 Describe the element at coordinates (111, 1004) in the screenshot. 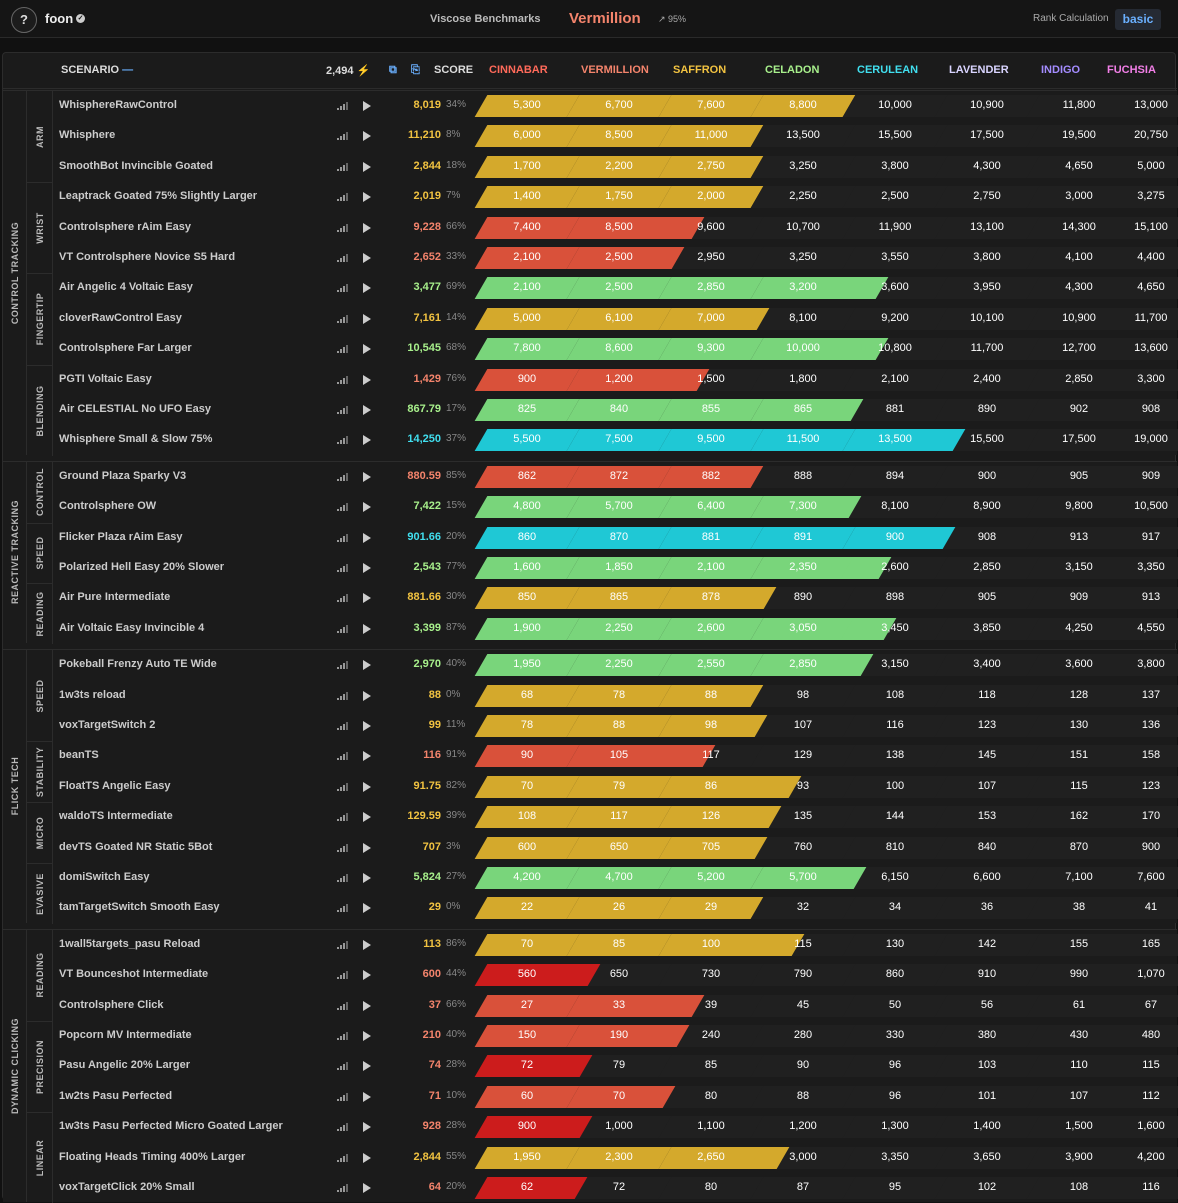

I see `scenario-name: Controlsphere Click` at that location.